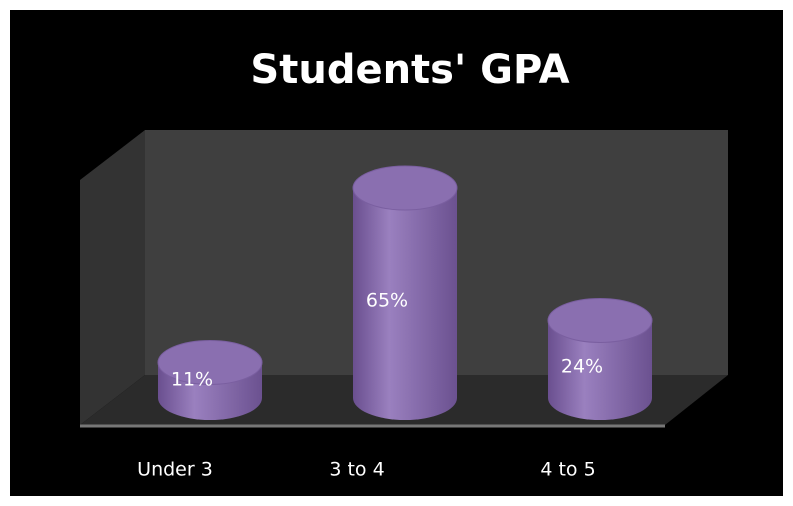 The height and width of the screenshot is (506, 793). What do you see at coordinates (192, 380) in the screenshot?
I see `data-label: 11%` at bounding box center [192, 380].